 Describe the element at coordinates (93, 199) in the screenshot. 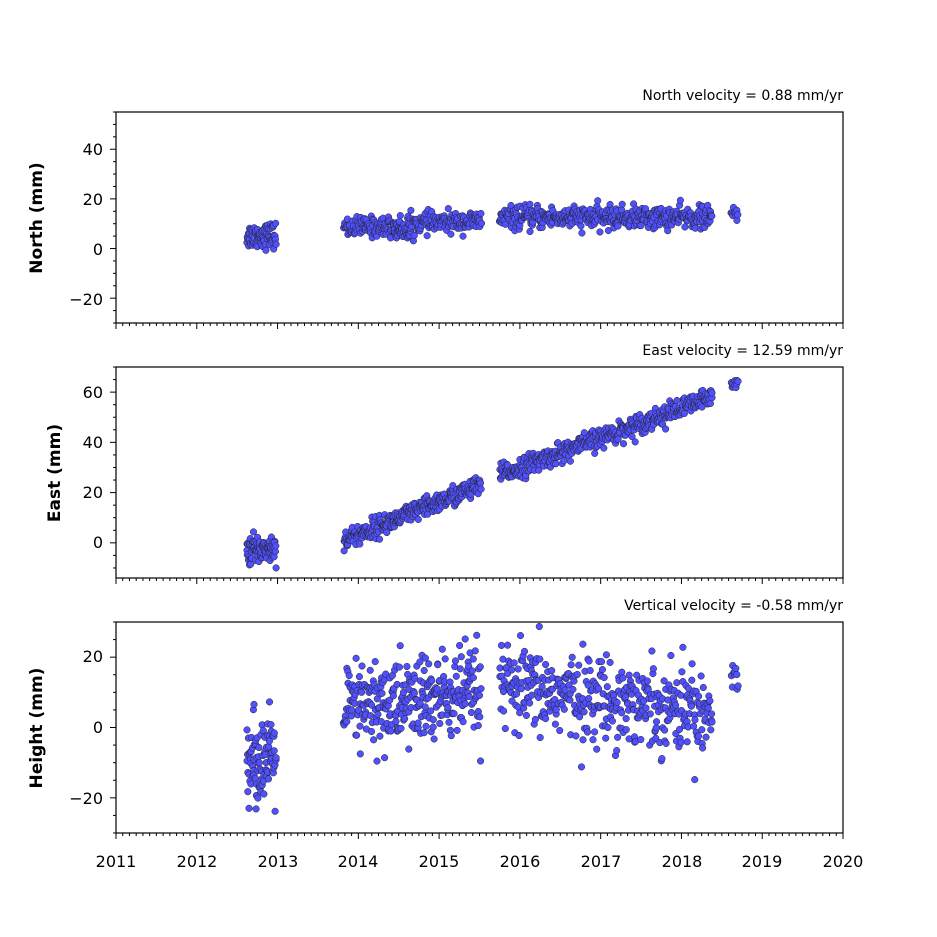

I see `north-y-tick-label: 20` at that location.